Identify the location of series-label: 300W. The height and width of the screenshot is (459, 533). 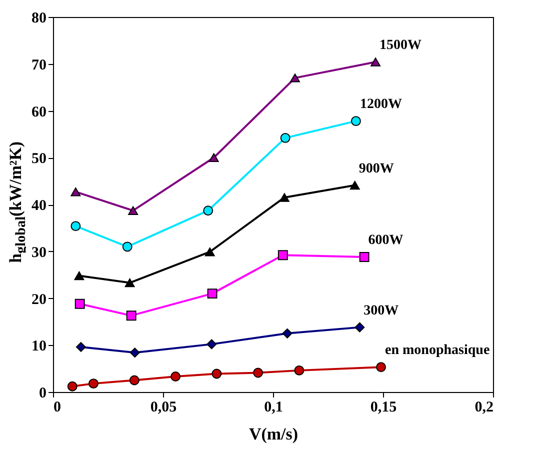
(381, 310).